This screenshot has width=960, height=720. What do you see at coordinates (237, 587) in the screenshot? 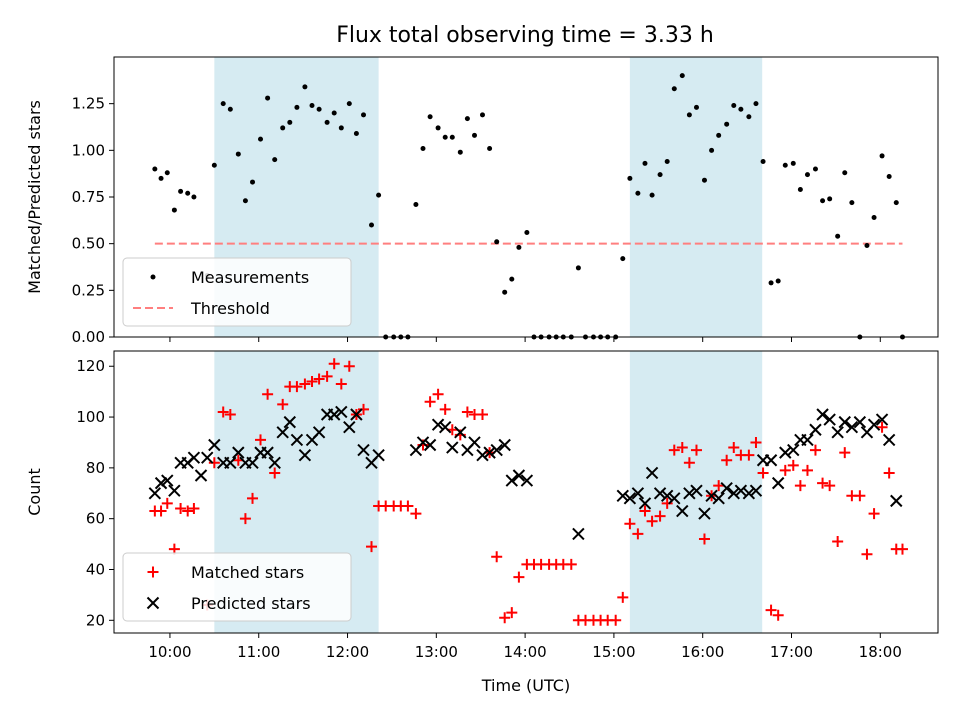
I see `bottom-legend: Matched stars Predicted stars` at bounding box center [237, 587].